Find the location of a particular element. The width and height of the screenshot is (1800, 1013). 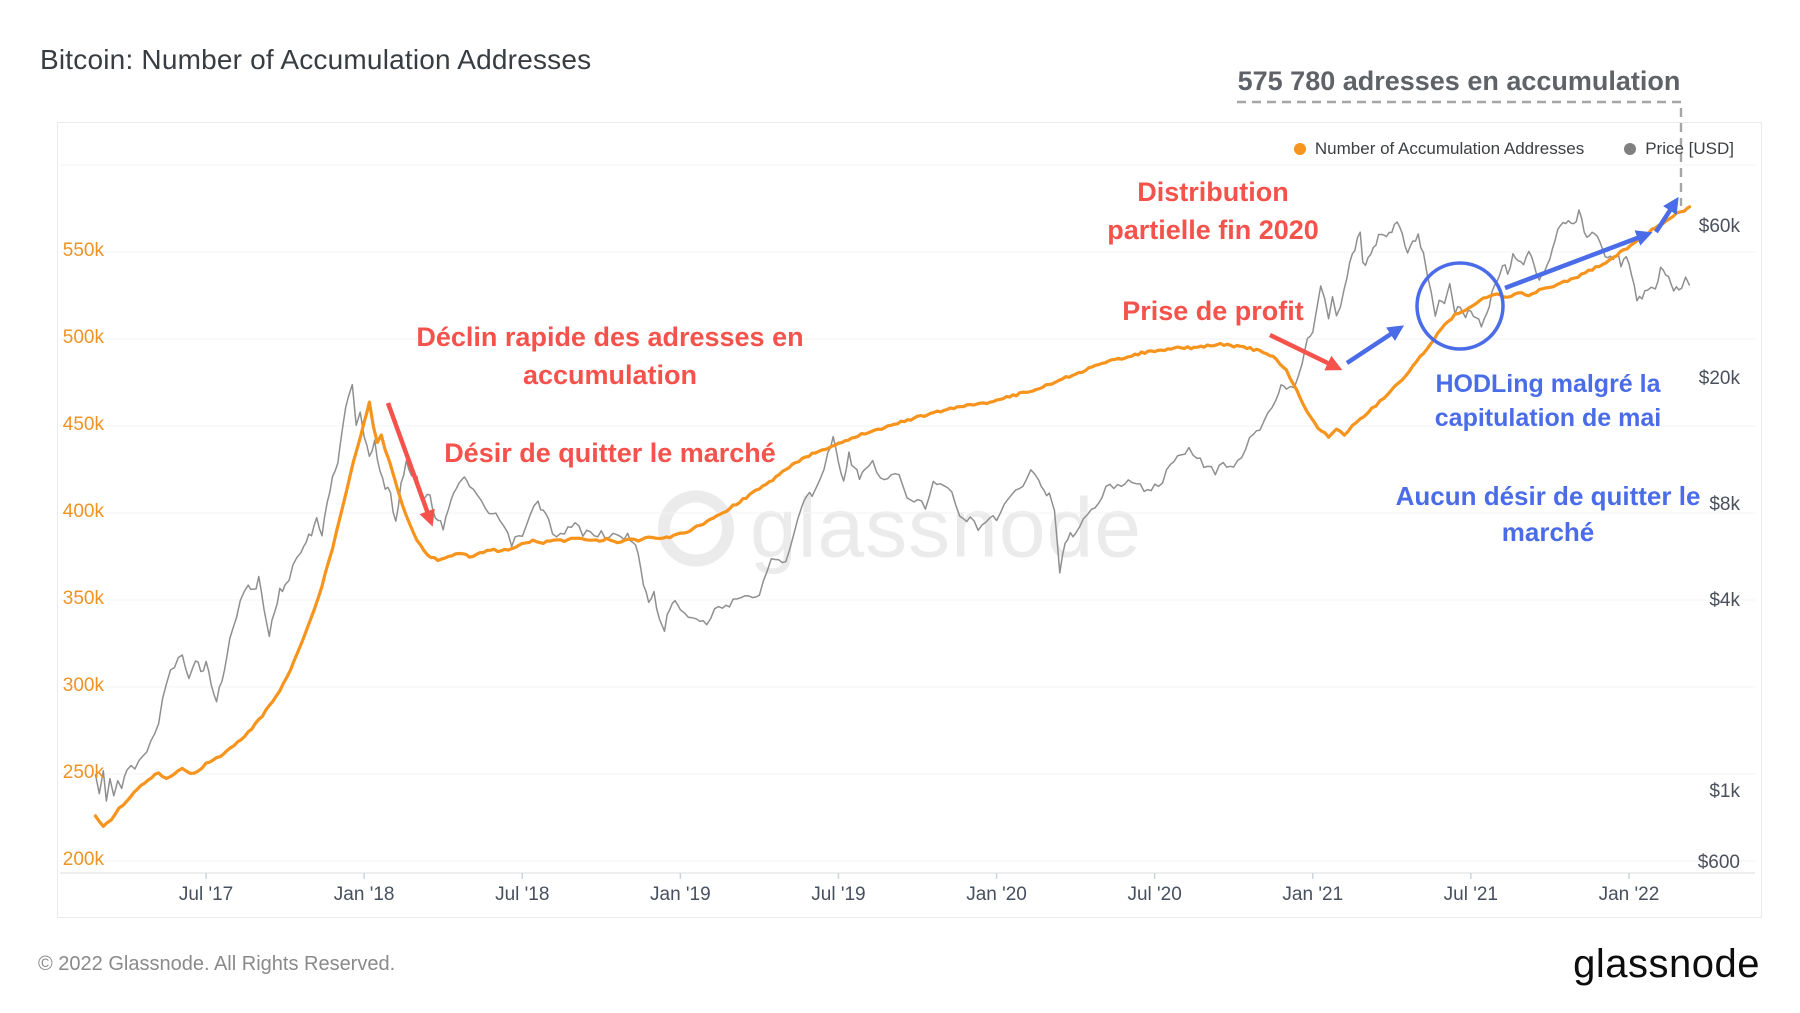

annotation-no-desire-exit: Aucun désir de quitter le marché is located at coordinates (1548, 514).